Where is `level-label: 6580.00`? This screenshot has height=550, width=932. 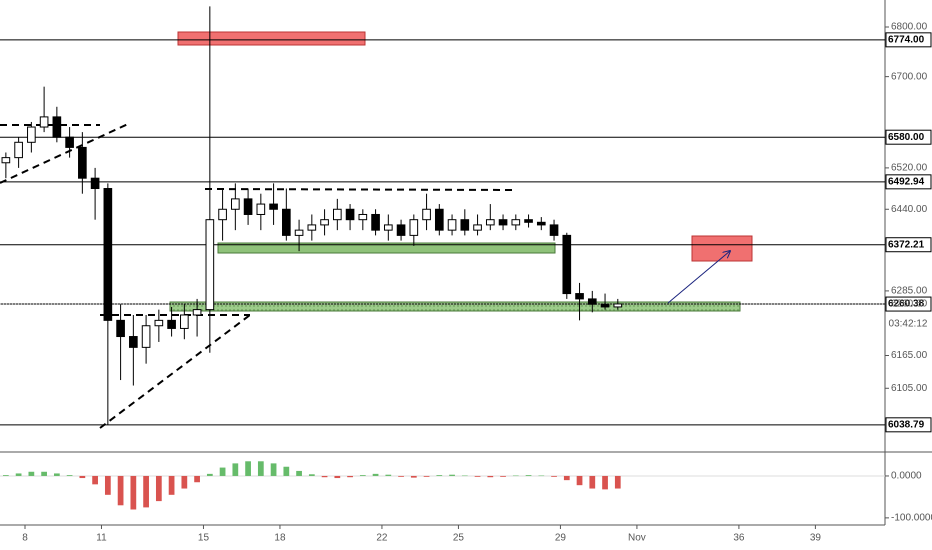
level-label: 6580.00 is located at coordinates (906, 137).